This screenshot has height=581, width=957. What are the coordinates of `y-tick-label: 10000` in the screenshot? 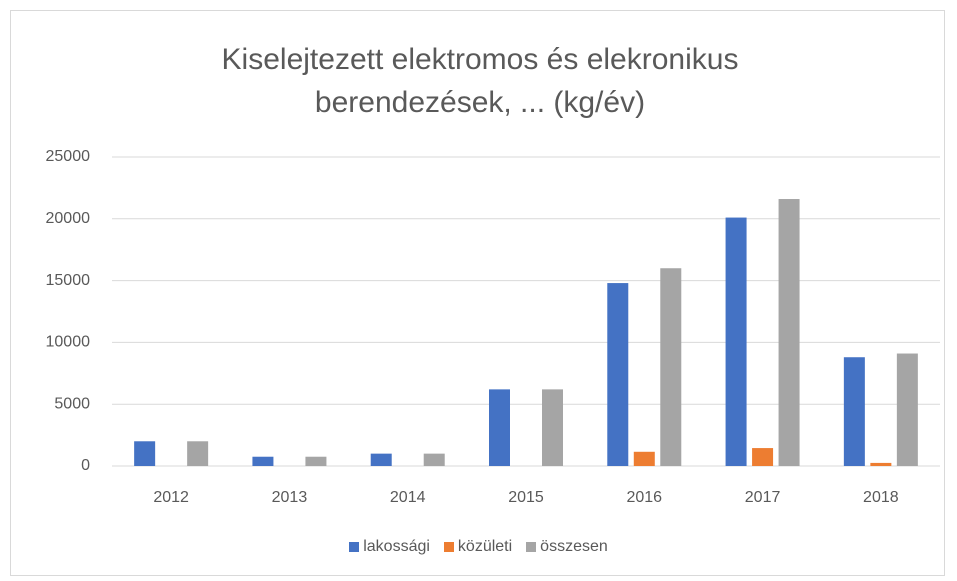 It's located at (68, 342).